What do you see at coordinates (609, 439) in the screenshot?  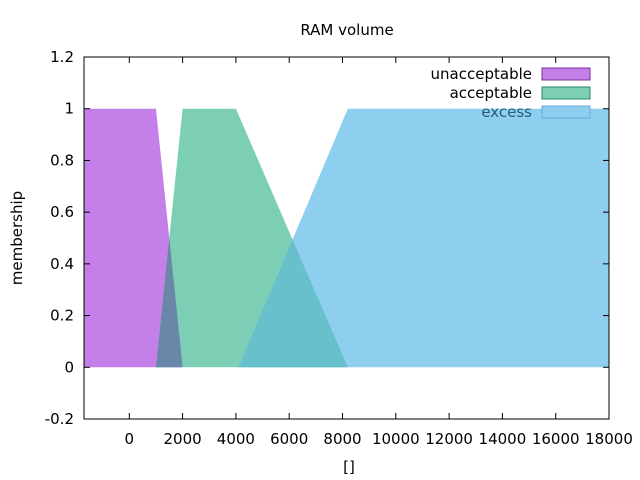 I see `x-tick-label: 18000` at bounding box center [609, 439].